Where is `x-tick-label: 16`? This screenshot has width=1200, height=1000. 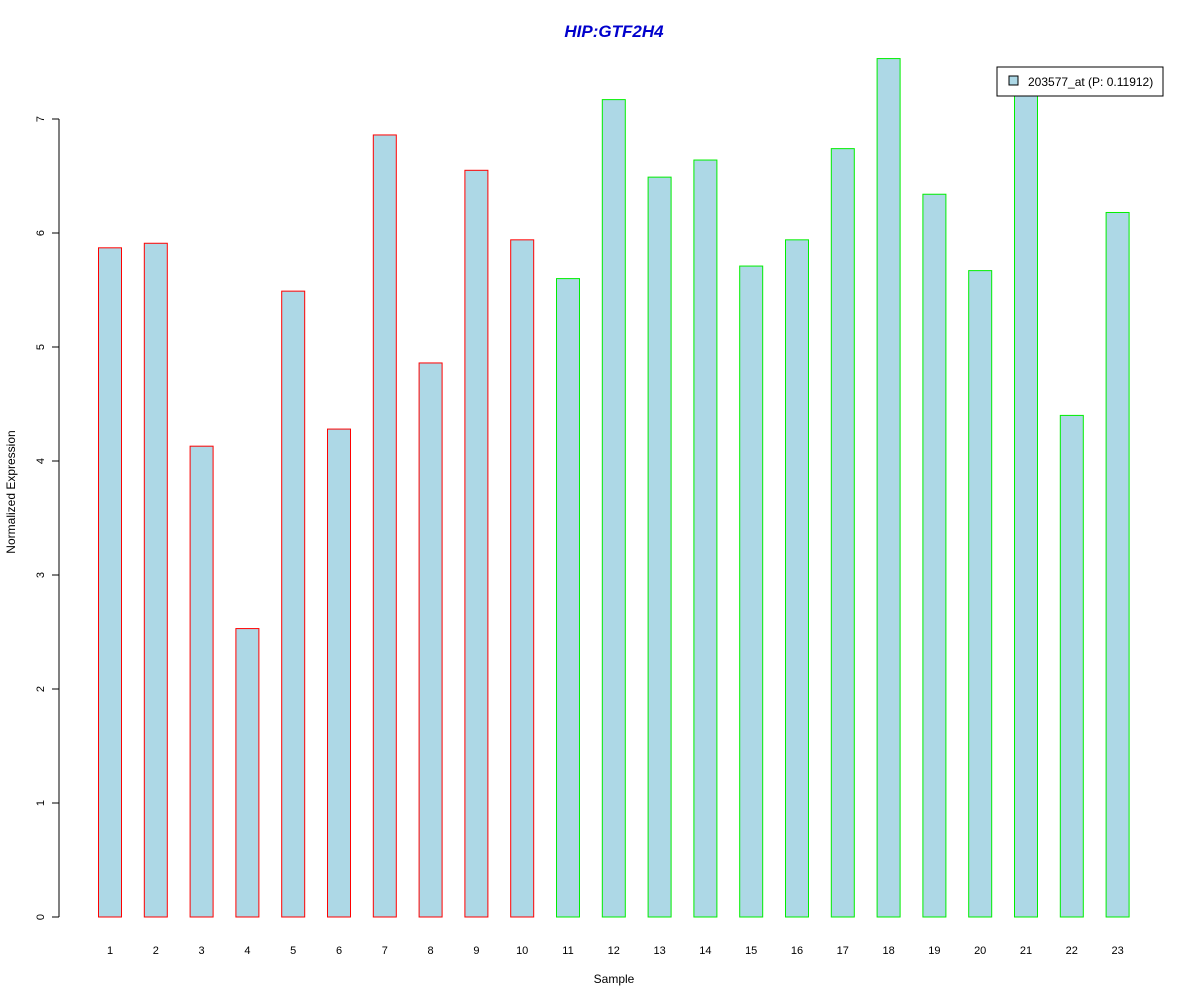
x-tick-label: 16 is located at coordinates (797, 951).